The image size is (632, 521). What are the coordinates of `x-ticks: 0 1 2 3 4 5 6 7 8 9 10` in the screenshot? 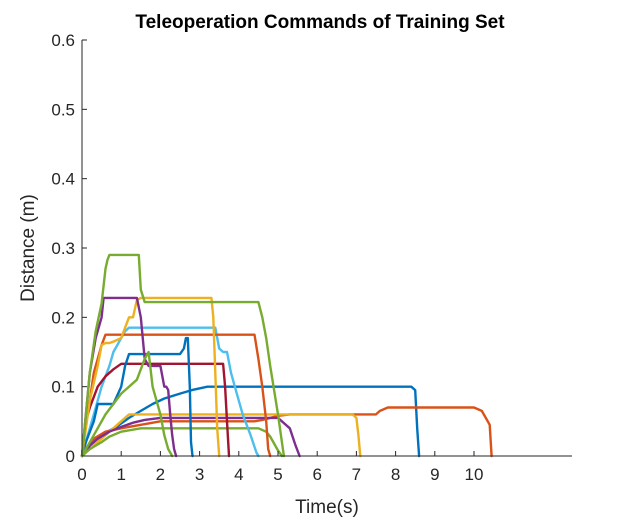 It's located at (280, 467).